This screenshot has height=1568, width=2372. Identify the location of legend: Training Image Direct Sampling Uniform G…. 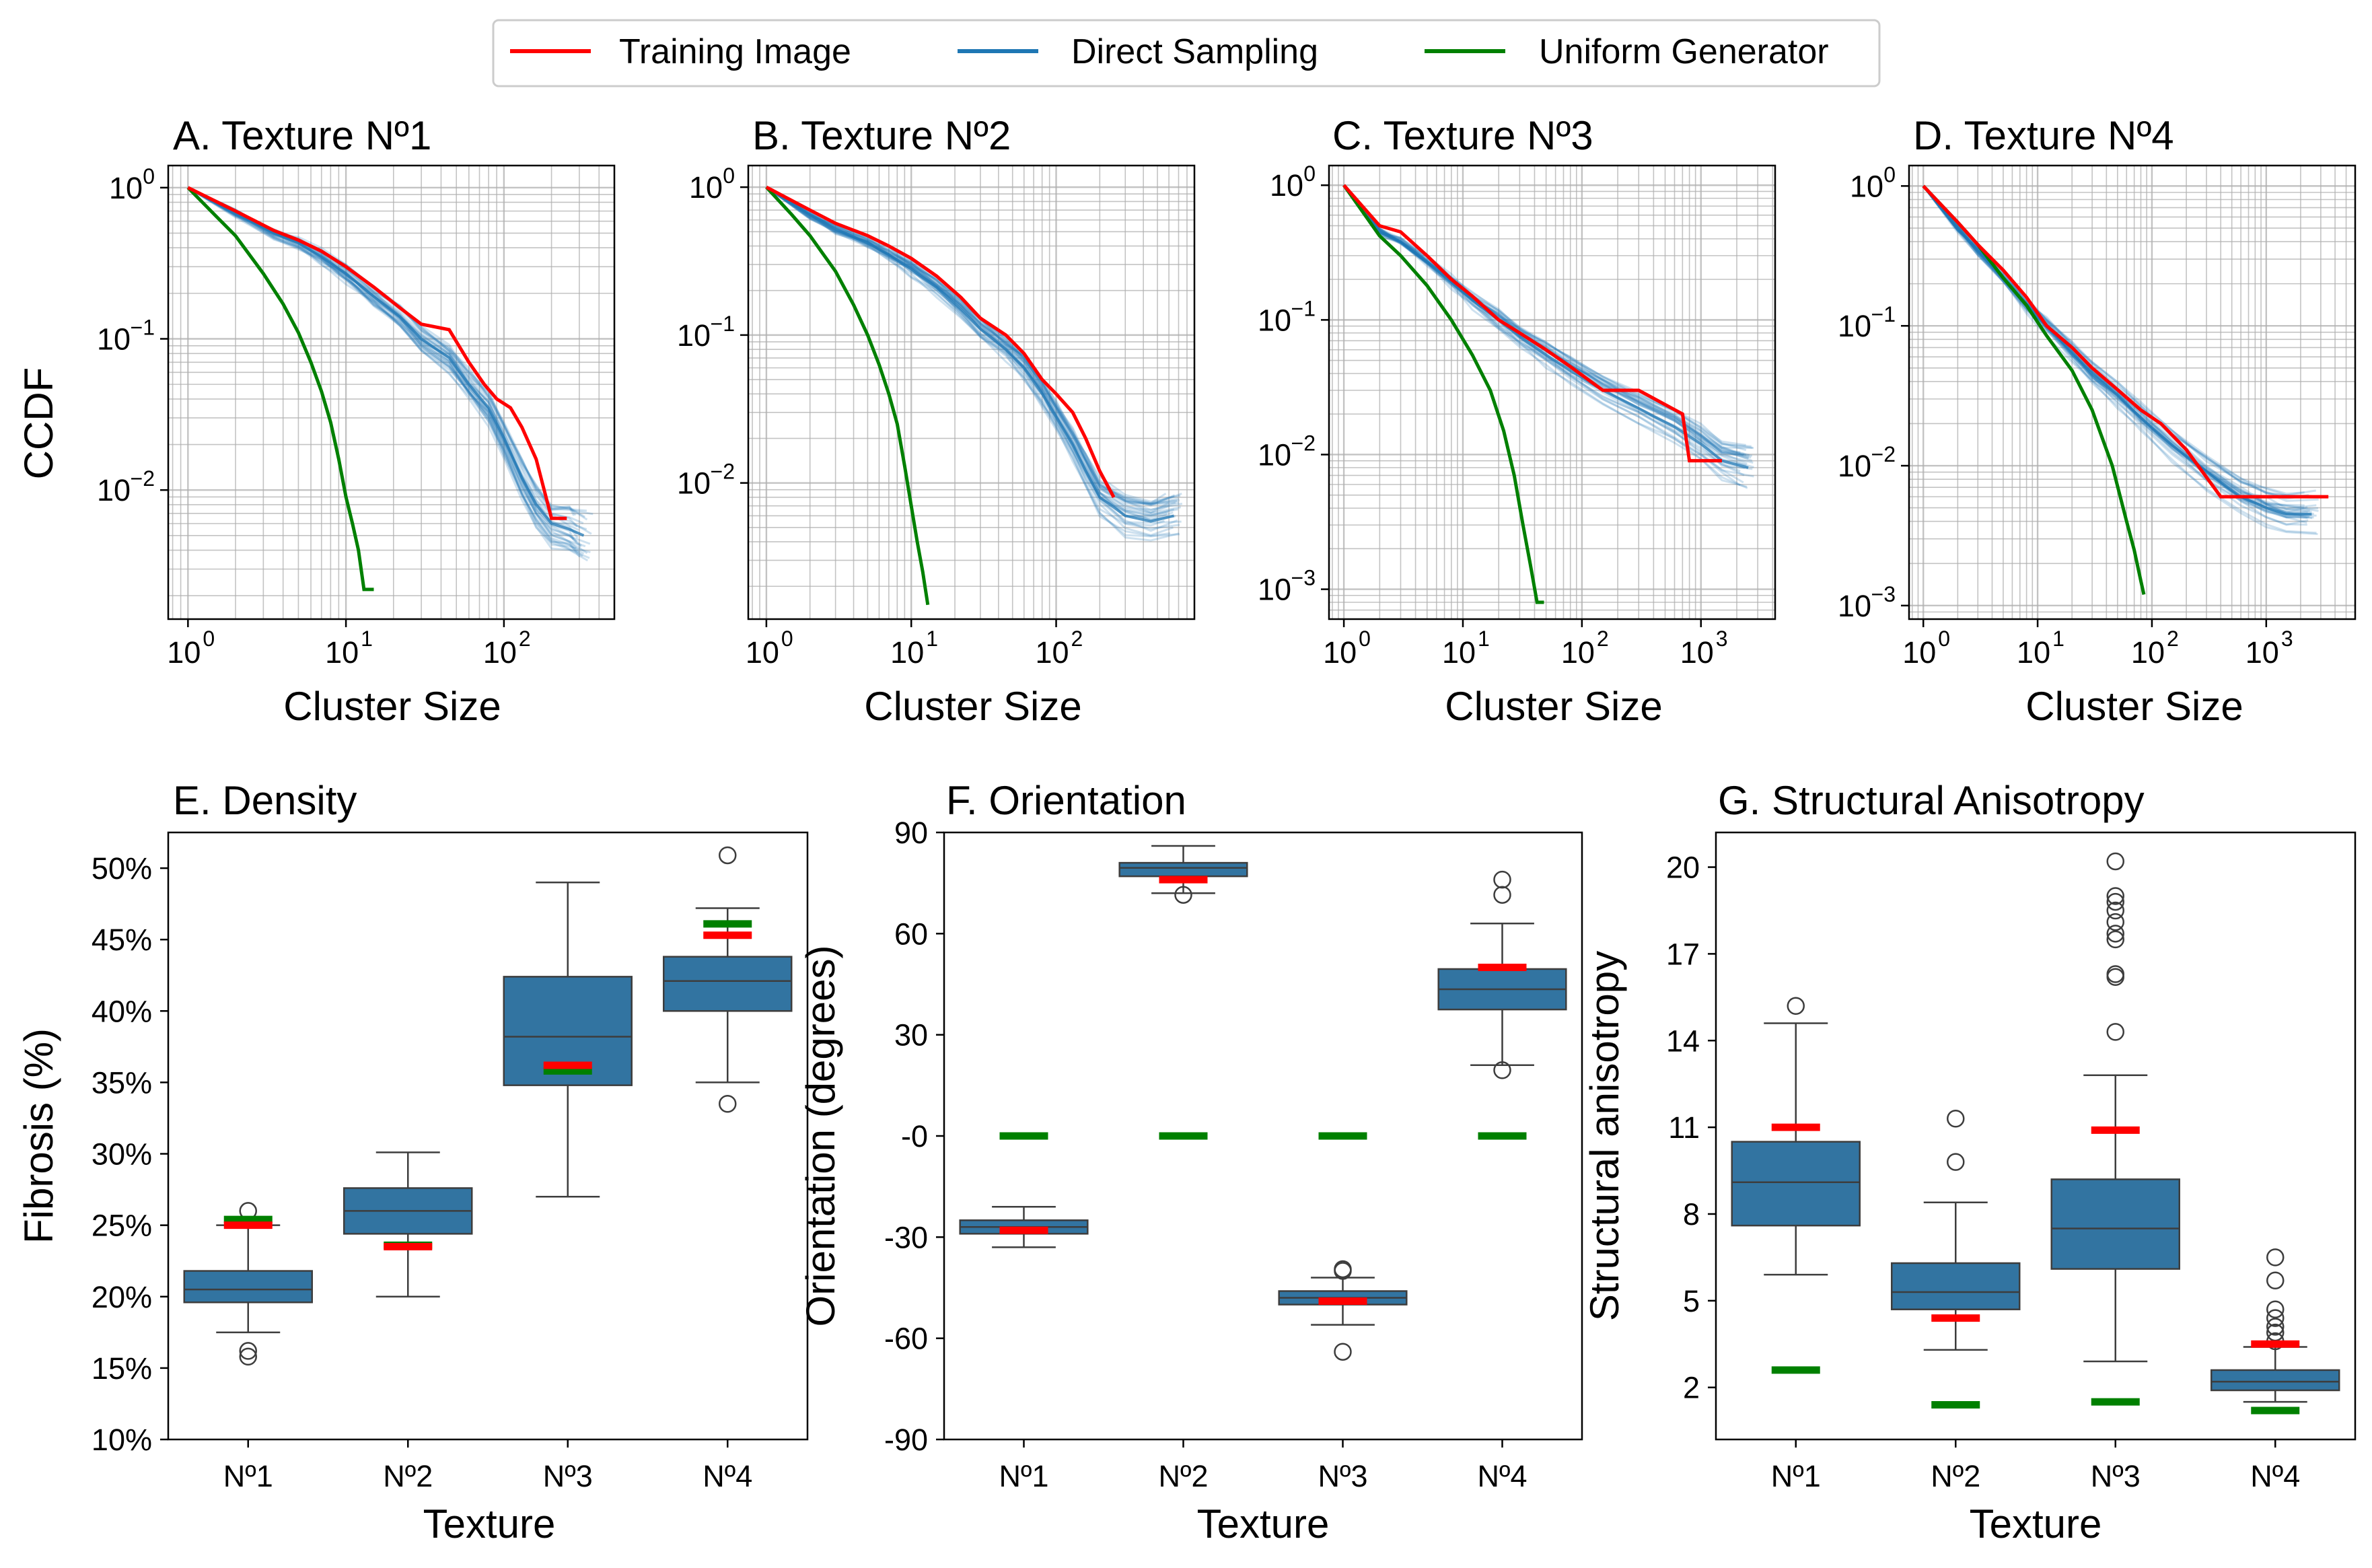
(1187, 53).